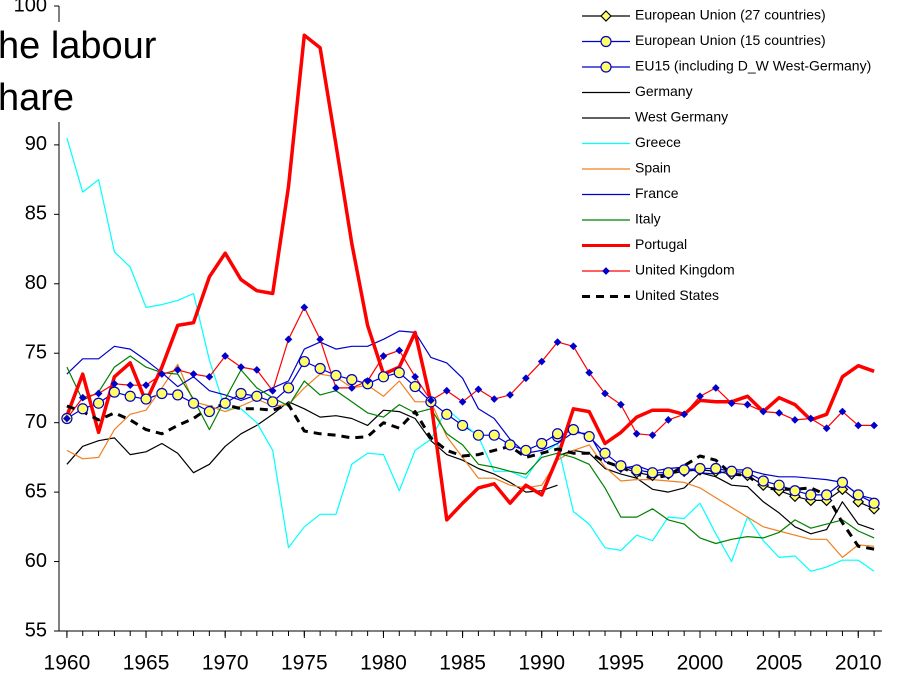 The width and height of the screenshot is (917, 678). Describe the element at coordinates (36, 561) in the screenshot. I see `y-tick-label: 60` at that location.